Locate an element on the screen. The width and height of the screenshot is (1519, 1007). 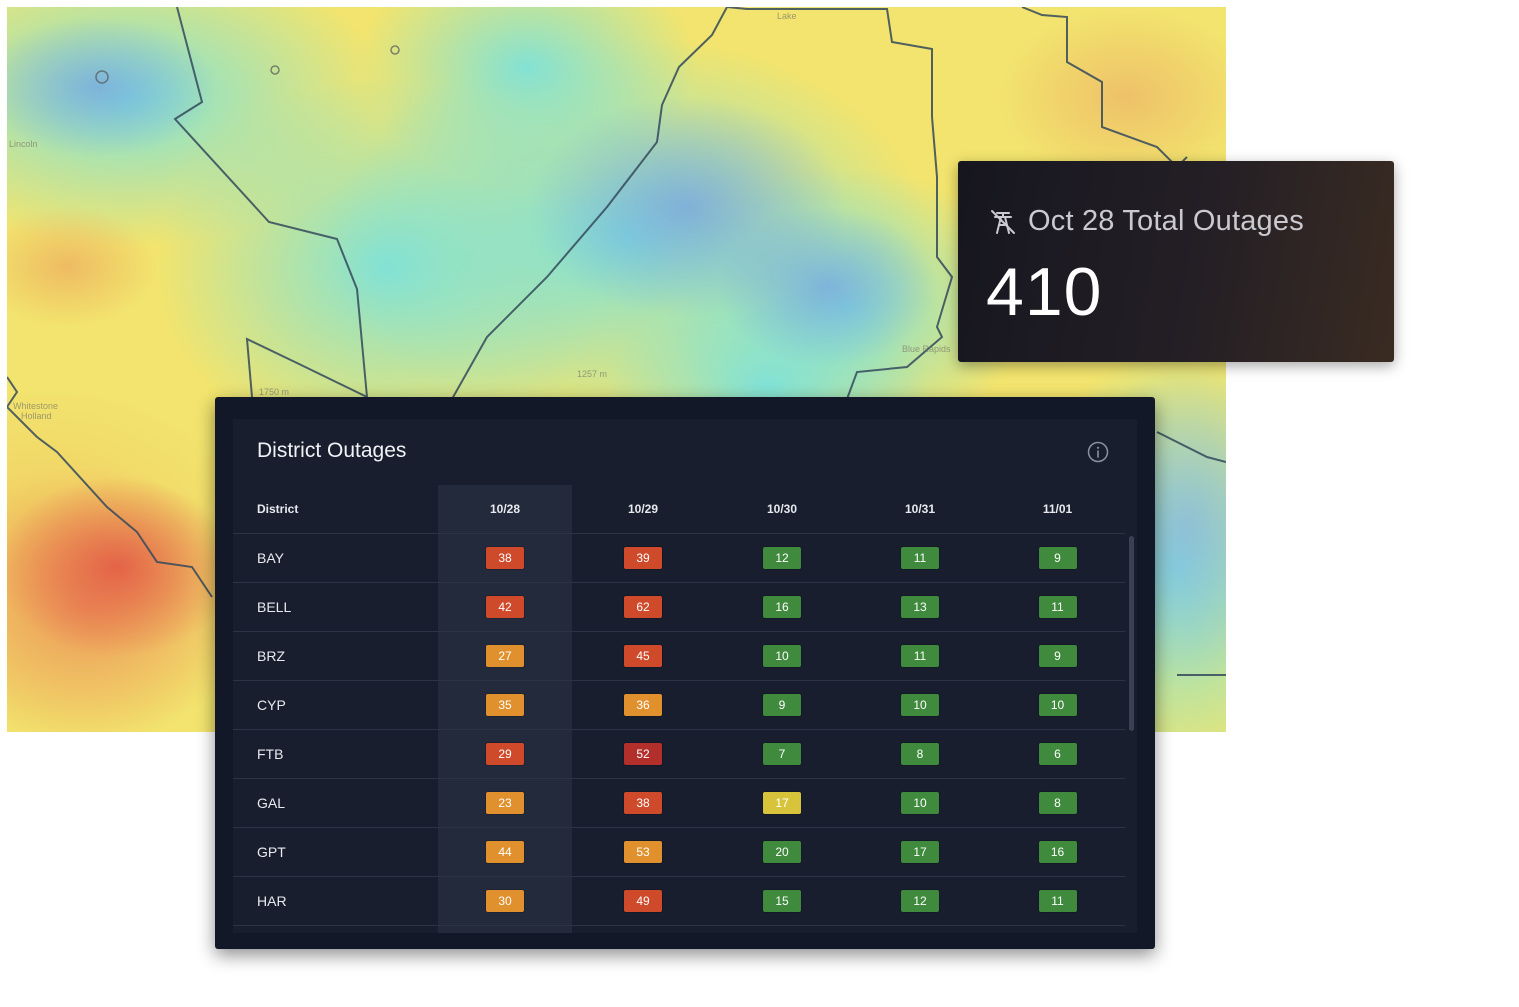
map-label-lake: Lake is located at coordinates (787, 16).